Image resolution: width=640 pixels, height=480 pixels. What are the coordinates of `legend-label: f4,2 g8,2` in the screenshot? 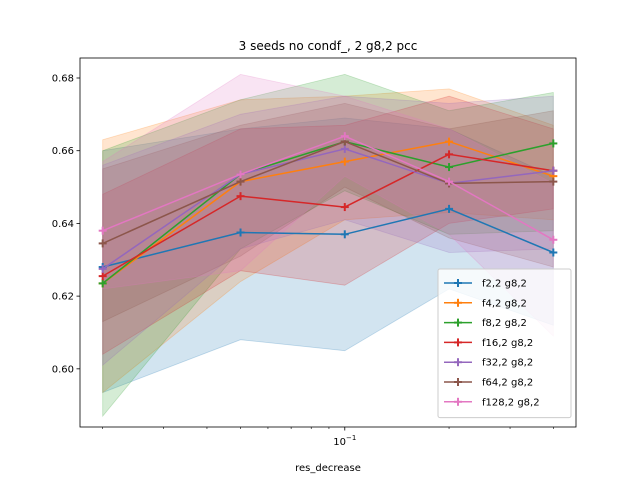 It's located at (504, 303).